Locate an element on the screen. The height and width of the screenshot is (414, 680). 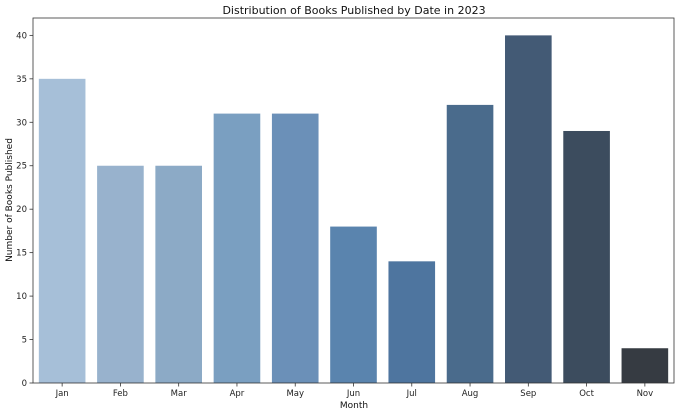
y-tick-label: 10 is located at coordinates (21, 297).